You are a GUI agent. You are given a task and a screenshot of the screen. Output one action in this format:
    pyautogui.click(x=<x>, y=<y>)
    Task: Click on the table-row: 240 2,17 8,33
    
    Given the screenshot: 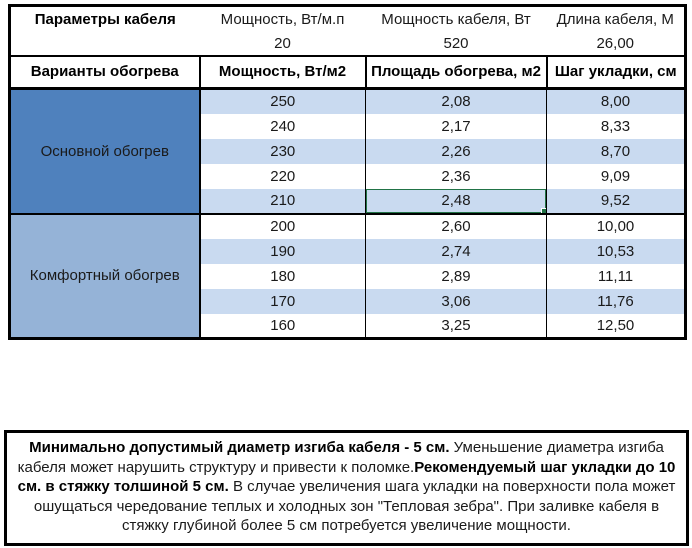 What is the action you would take?
    pyautogui.click(x=348, y=126)
    